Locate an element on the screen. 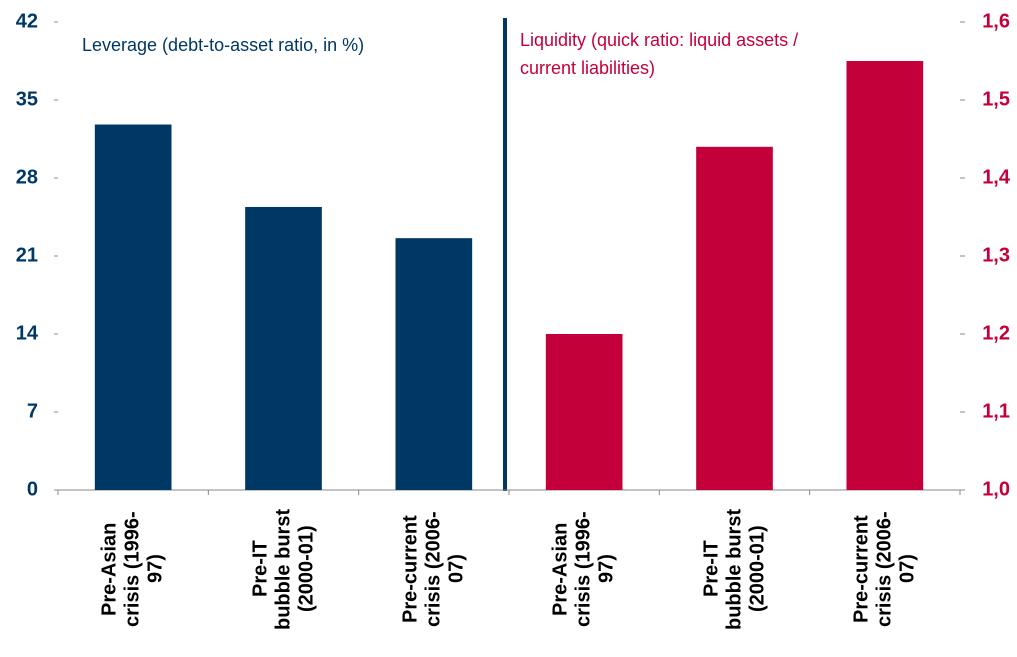 This screenshot has width=1017, height=657. y-tick-label: 28 is located at coordinates (27, 177).